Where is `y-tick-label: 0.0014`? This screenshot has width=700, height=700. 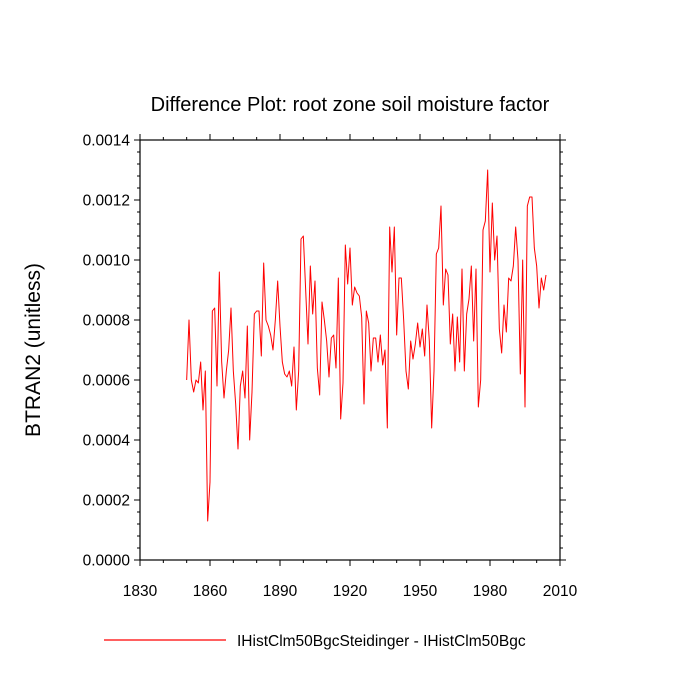 y-tick-label: 0.0014 is located at coordinates (107, 141).